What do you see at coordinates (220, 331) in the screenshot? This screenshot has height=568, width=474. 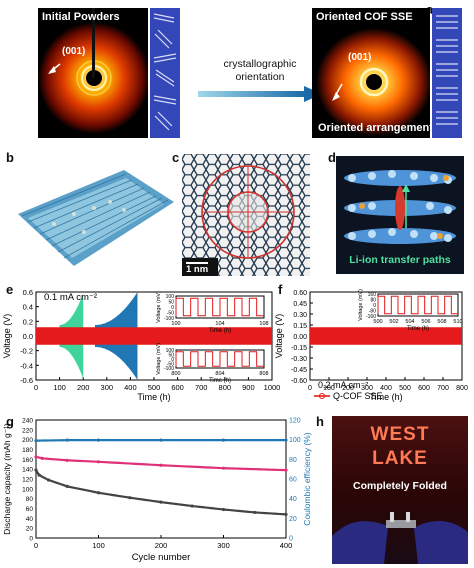 I see `inset-e-top-x-label: Time (h)` at bounding box center [220, 331].